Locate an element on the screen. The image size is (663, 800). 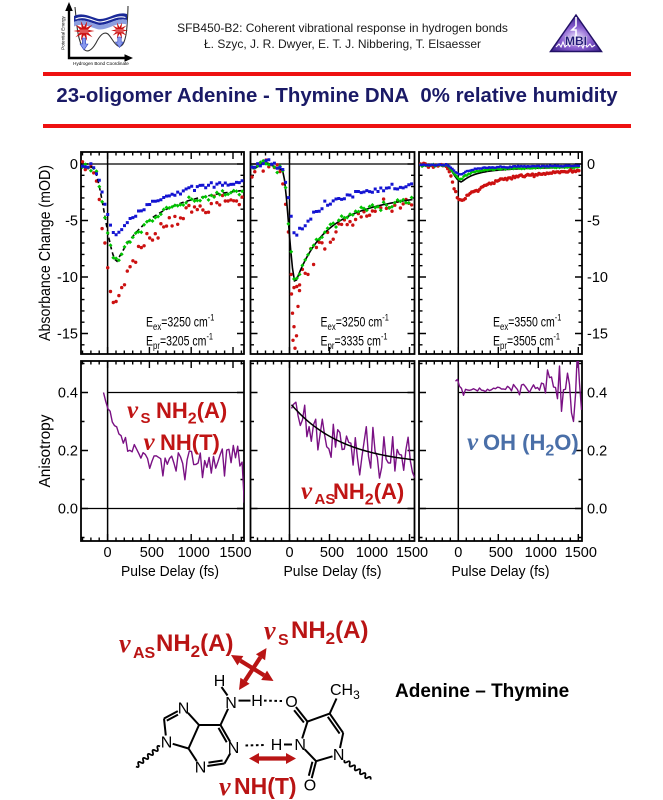
svg-text: CH3 is located at coordinates (345, 692).